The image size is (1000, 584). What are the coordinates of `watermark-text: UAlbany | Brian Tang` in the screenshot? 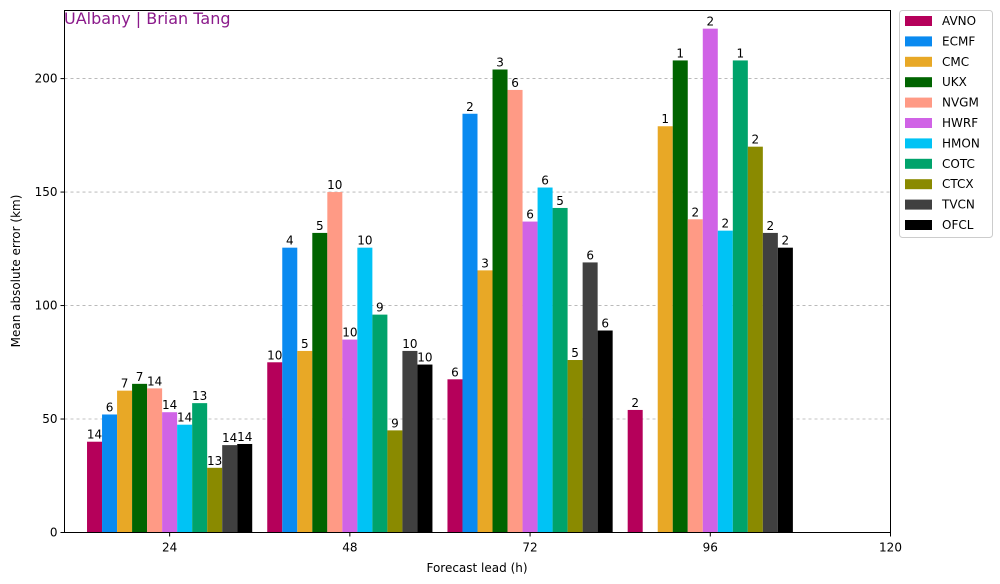 It's located at (147, 18).